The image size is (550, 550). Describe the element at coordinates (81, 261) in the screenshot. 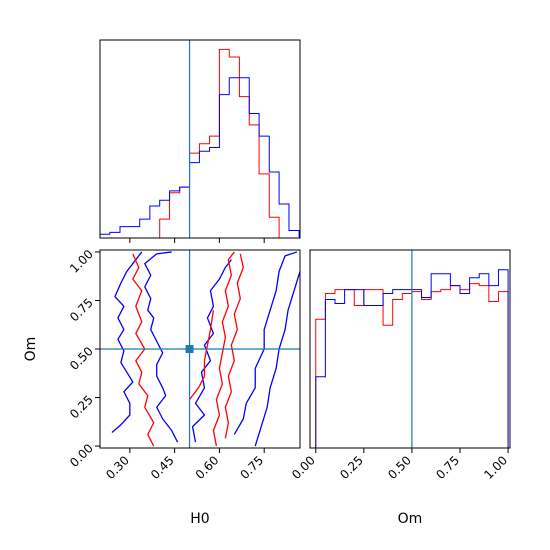

I see `contour-ytick-label: 1.00` at that location.